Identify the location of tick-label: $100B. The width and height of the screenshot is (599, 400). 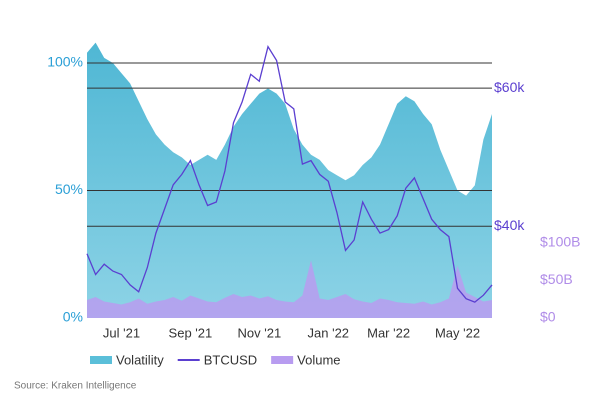
(560, 242).